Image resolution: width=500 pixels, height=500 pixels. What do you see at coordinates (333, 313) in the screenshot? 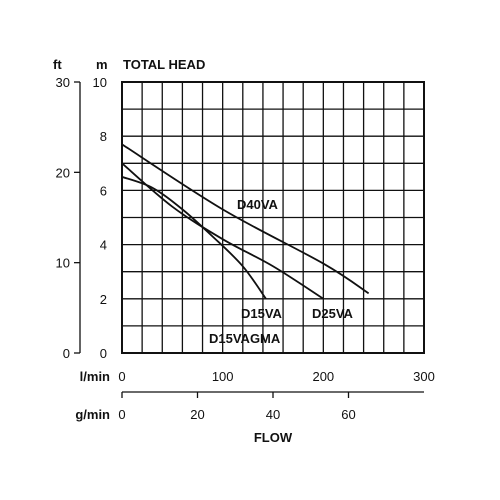
I see `series-label-d25va: D25VA` at bounding box center [333, 313].